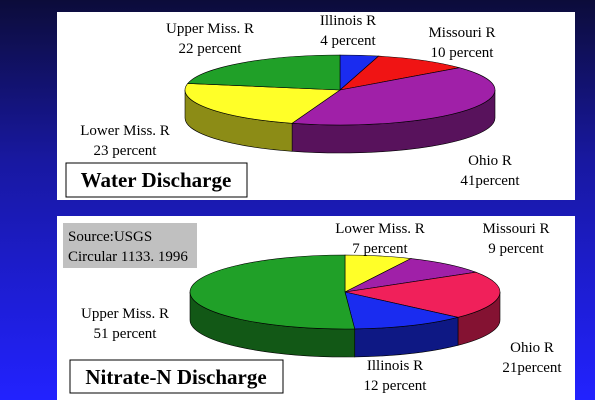 The image size is (595, 400). Describe the element at coordinates (532, 368) in the screenshot. I see `value-label: 21percent` at that location.